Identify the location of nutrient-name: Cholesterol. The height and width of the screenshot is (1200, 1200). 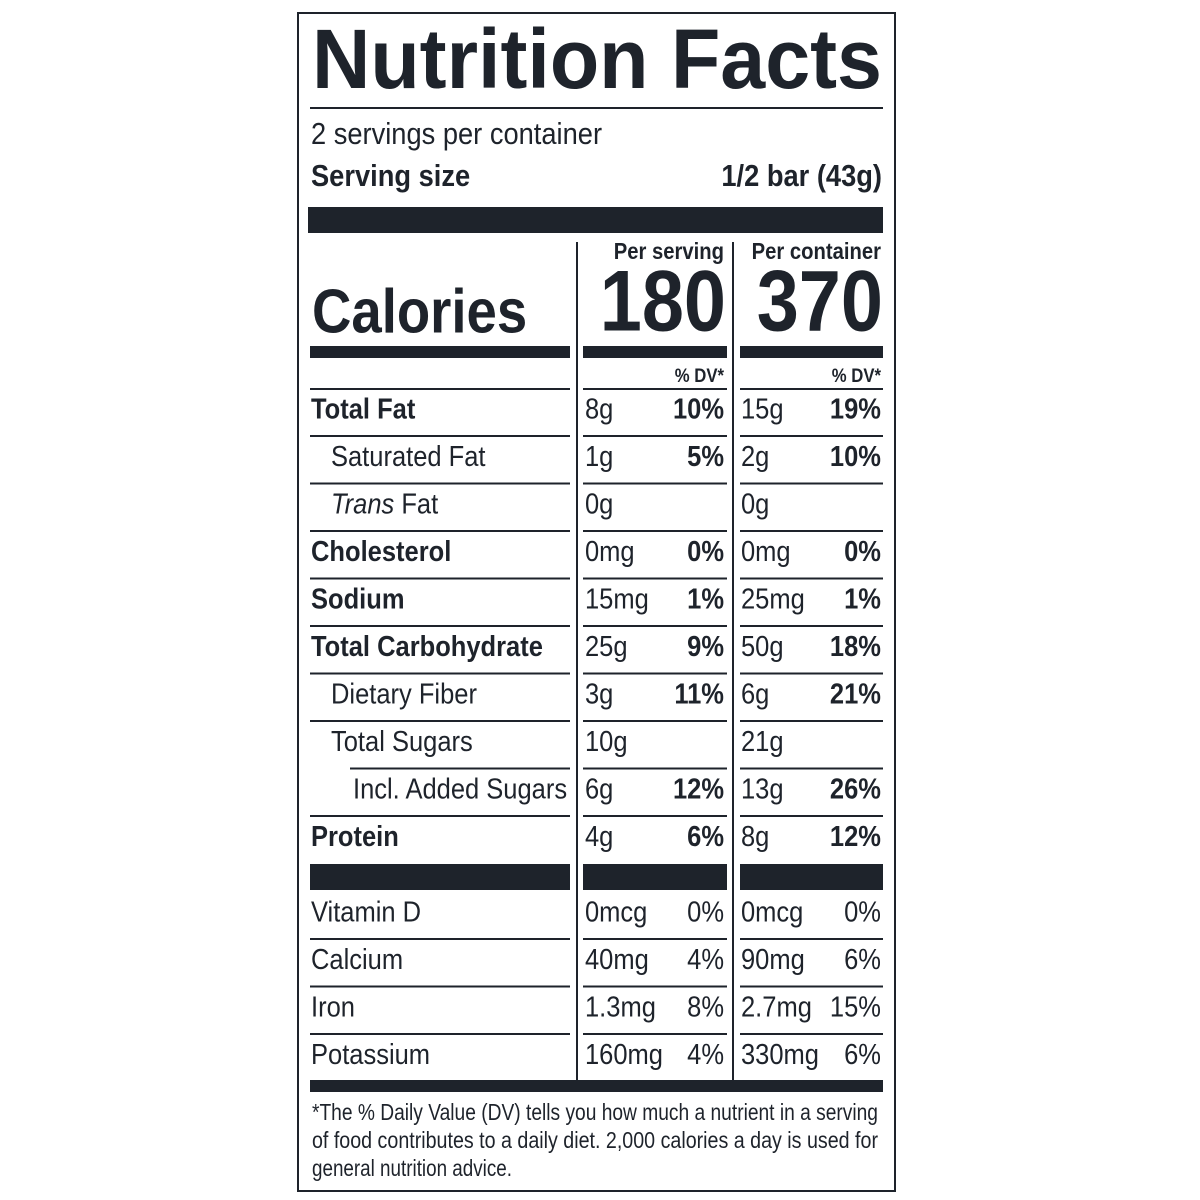
(381, 551).